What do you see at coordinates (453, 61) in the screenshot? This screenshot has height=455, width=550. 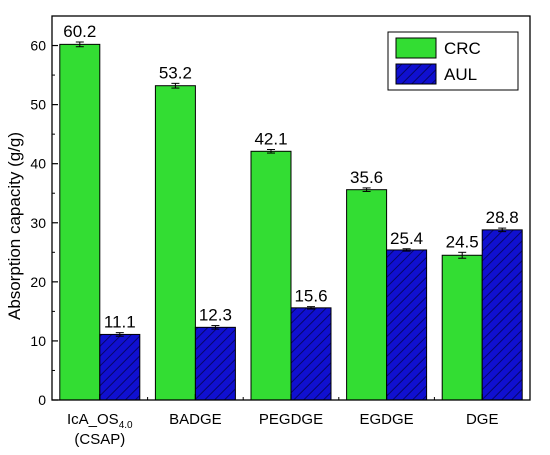 I see `legend: CRC AUL` at bounding box center [453, 61].